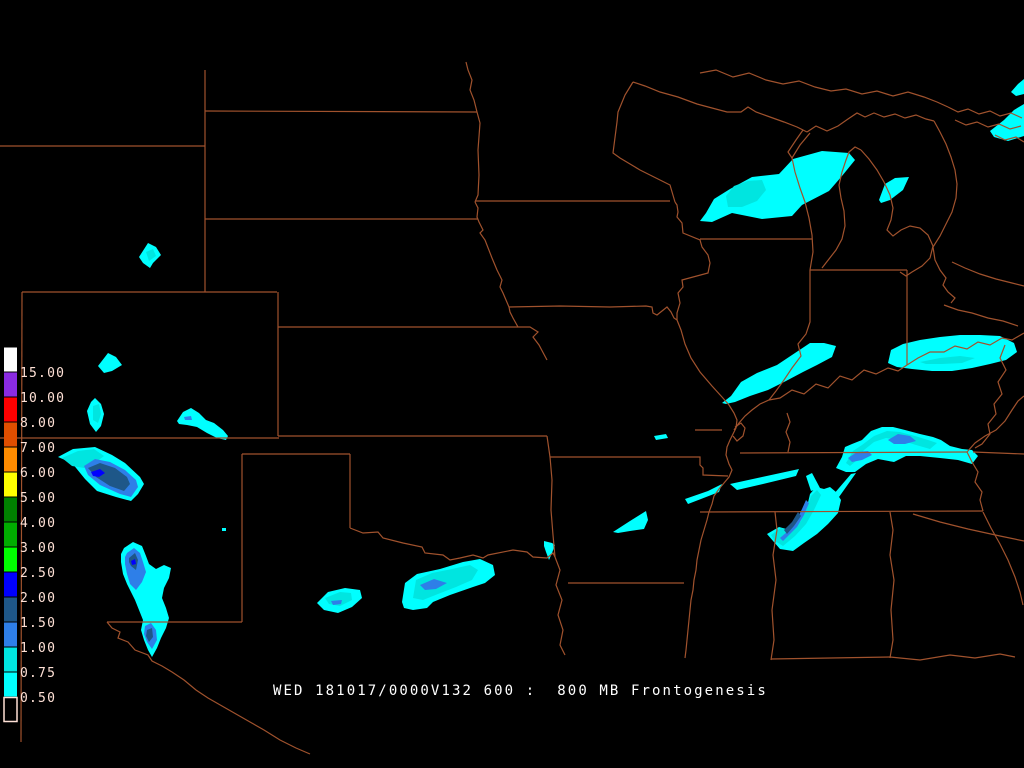 The image size is (1024, 768). What do you see at coordinates (870, 122) in the screenshot?
I see `border-up-south-shore` at bounding box center [870, 122].